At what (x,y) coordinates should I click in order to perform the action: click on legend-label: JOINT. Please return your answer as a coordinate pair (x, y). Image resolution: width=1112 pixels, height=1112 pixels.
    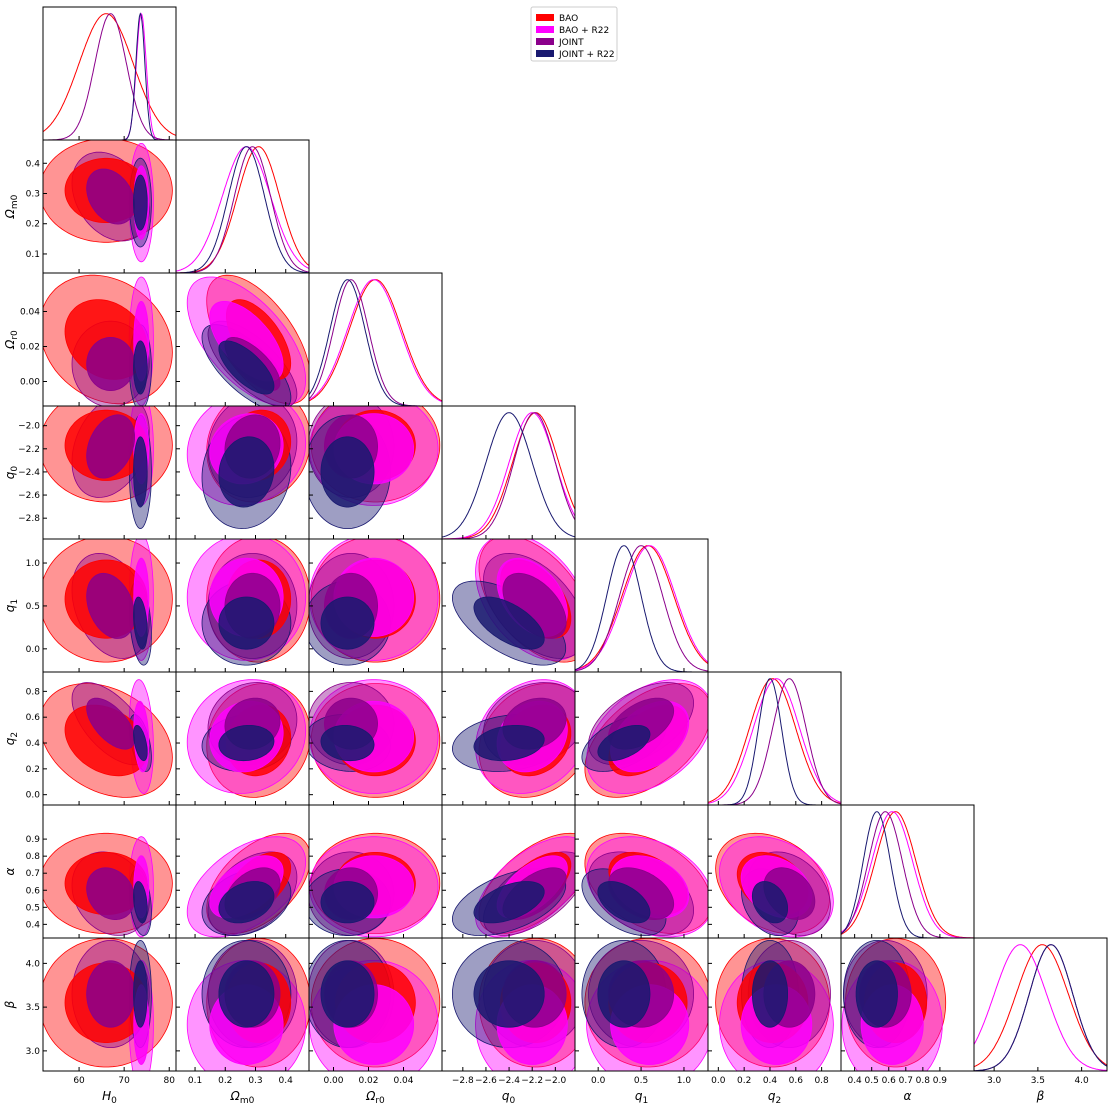
    Looking at the image, I should click on (571, 43).